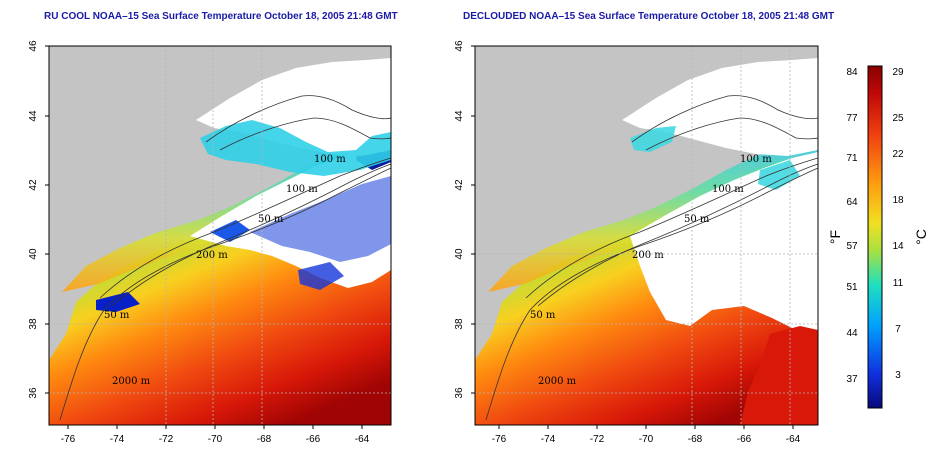 This screenshot has width=950, height=475. I want to click on c-label: 22, so click(898, 154).